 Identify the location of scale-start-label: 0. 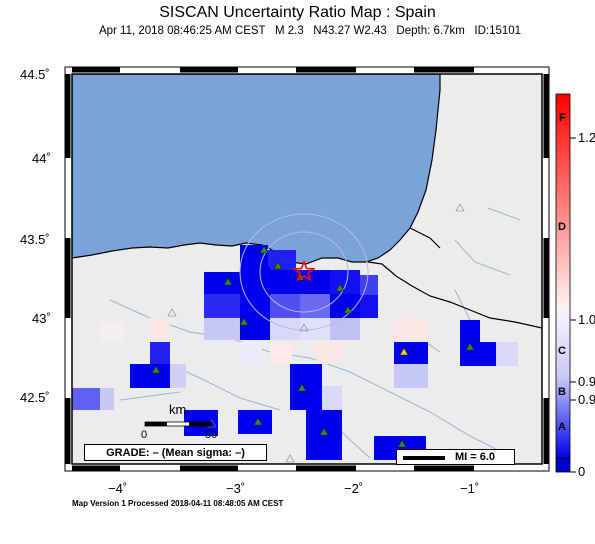
(144, 435).